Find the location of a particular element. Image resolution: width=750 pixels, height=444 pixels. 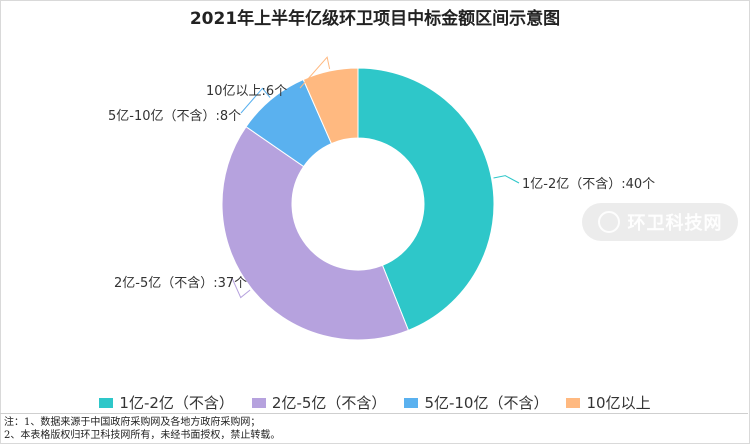

legend-item-3: 10亿以上 is located at coordinates (608, 402).